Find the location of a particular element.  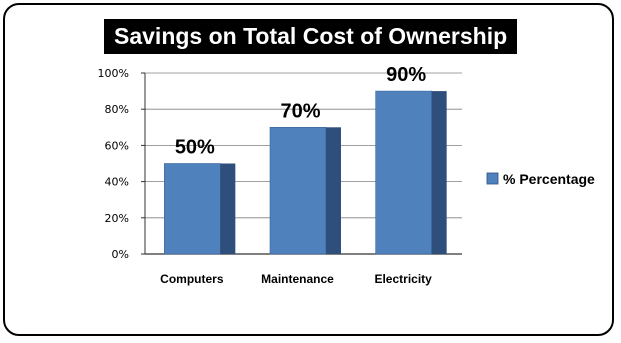

x-tick-label: Electricity is located at coordinates (403, 279).